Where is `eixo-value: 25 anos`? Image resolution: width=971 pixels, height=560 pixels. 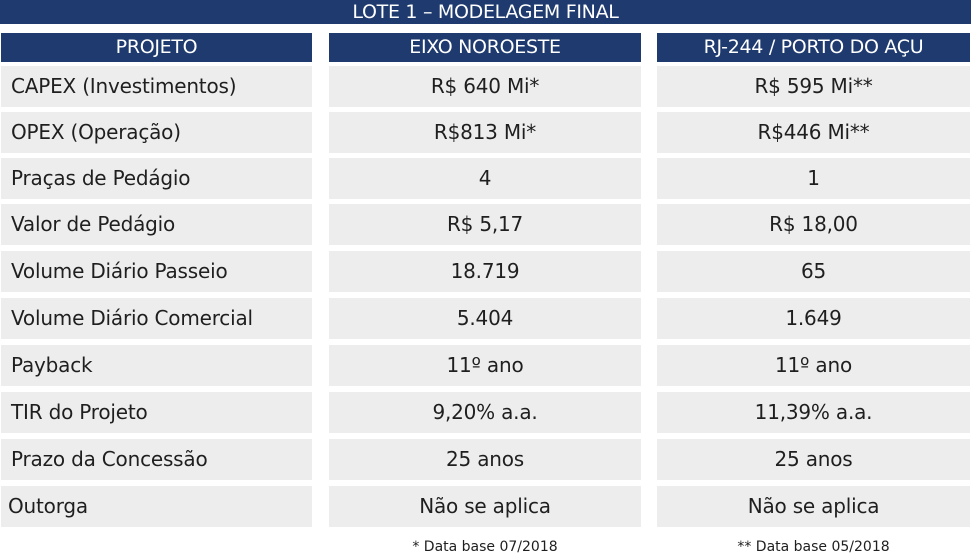 eixo-value: 25 anos is located at coordinates (485, 459).